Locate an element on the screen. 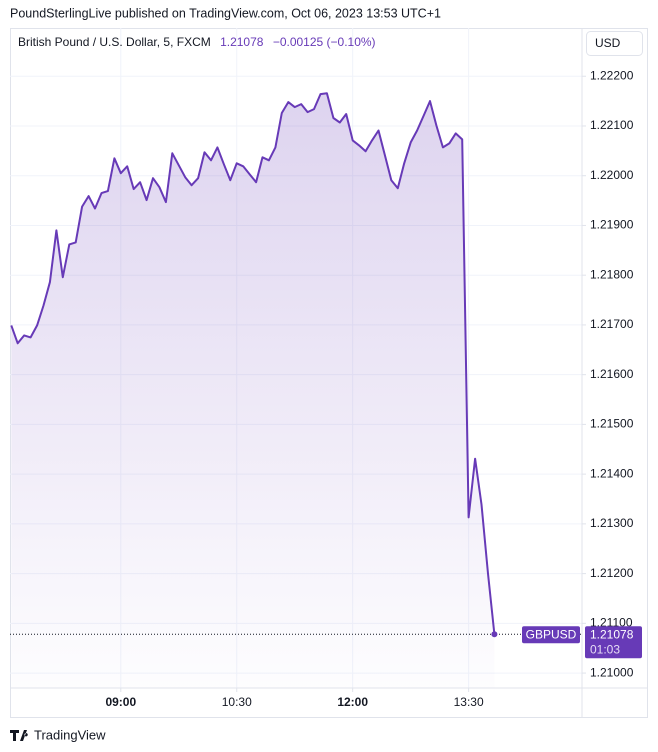  price-badge is located at coordinates (613, 642).